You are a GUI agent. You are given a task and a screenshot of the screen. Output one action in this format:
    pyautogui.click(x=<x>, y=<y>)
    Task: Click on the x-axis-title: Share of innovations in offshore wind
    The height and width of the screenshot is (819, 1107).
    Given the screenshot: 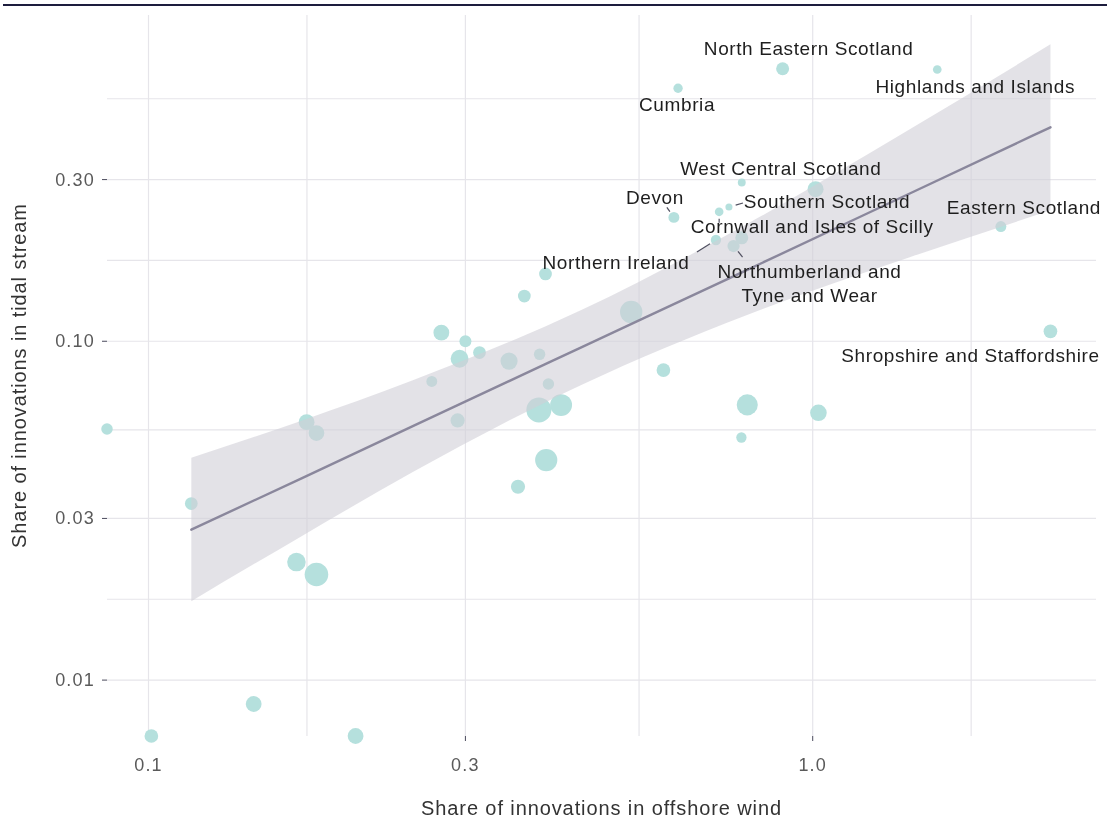 What is the action you would take?
    pyautogui.click(x=601, y=808)
    